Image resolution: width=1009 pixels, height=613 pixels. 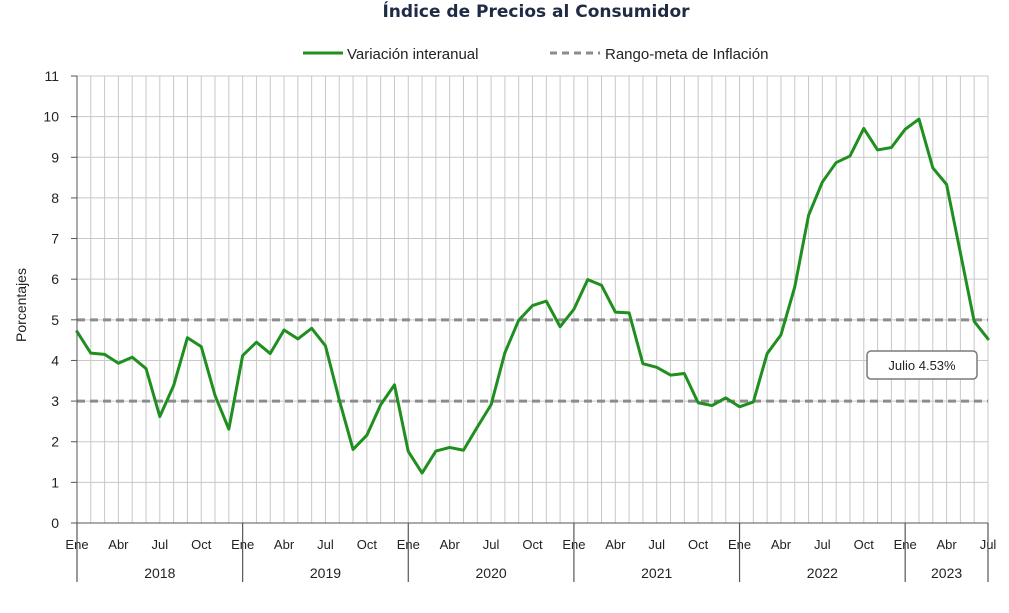 I want to click on year-label: 2022, so click(x=822, y=573).